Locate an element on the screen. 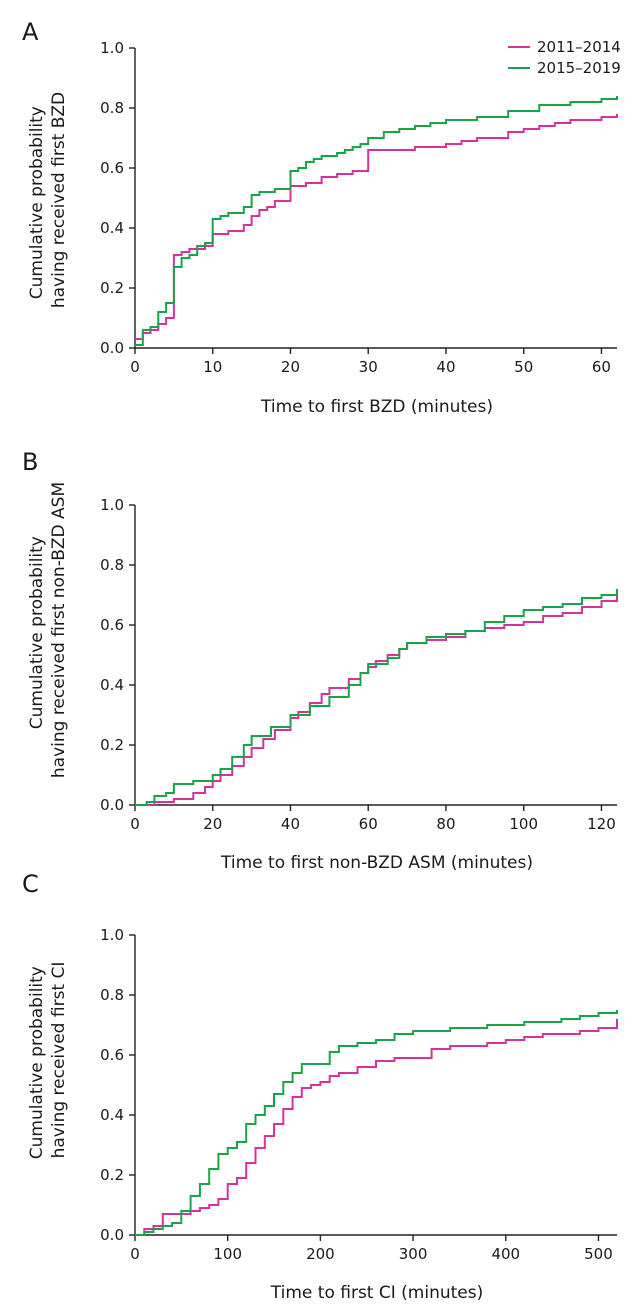  y-axis-title-c-line1: Cumulative probability is located at coordinates (37, 1062).